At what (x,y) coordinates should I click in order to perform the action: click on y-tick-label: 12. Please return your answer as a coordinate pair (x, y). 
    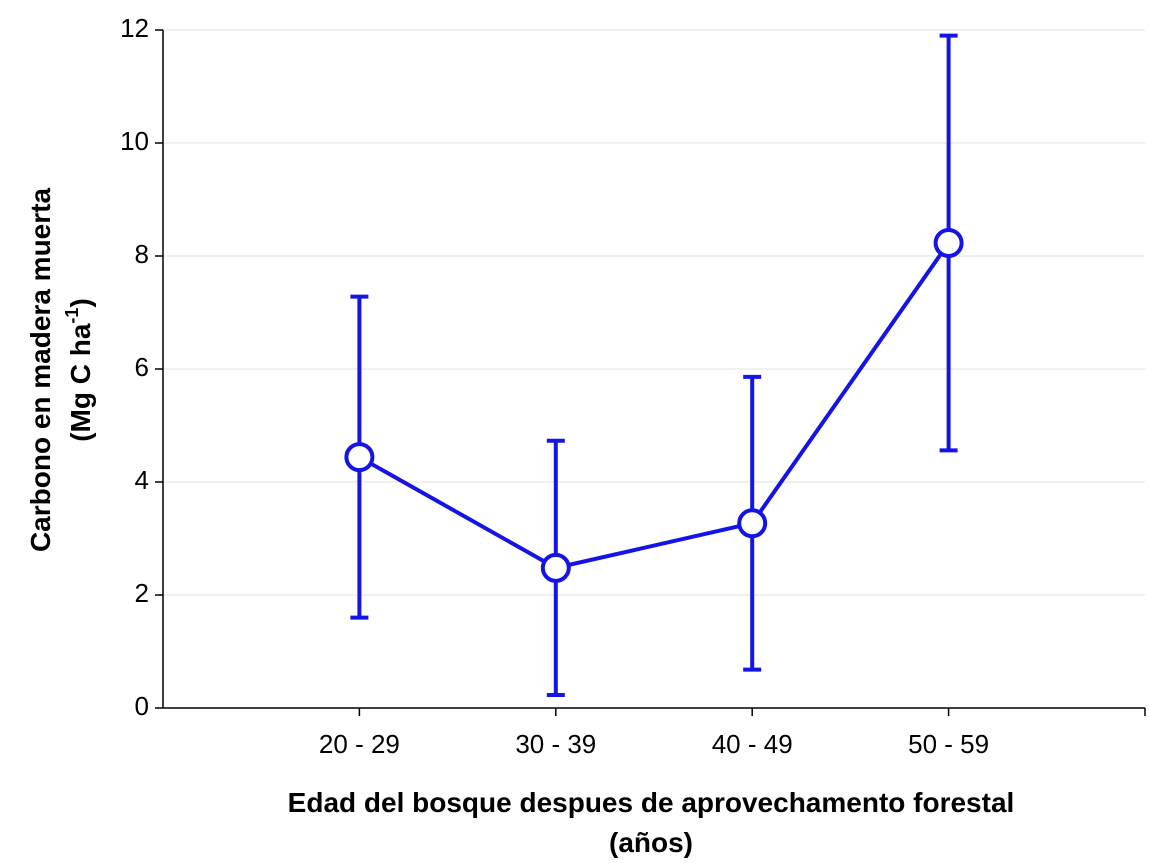
    Looking at the image, I should click on (134, 28).